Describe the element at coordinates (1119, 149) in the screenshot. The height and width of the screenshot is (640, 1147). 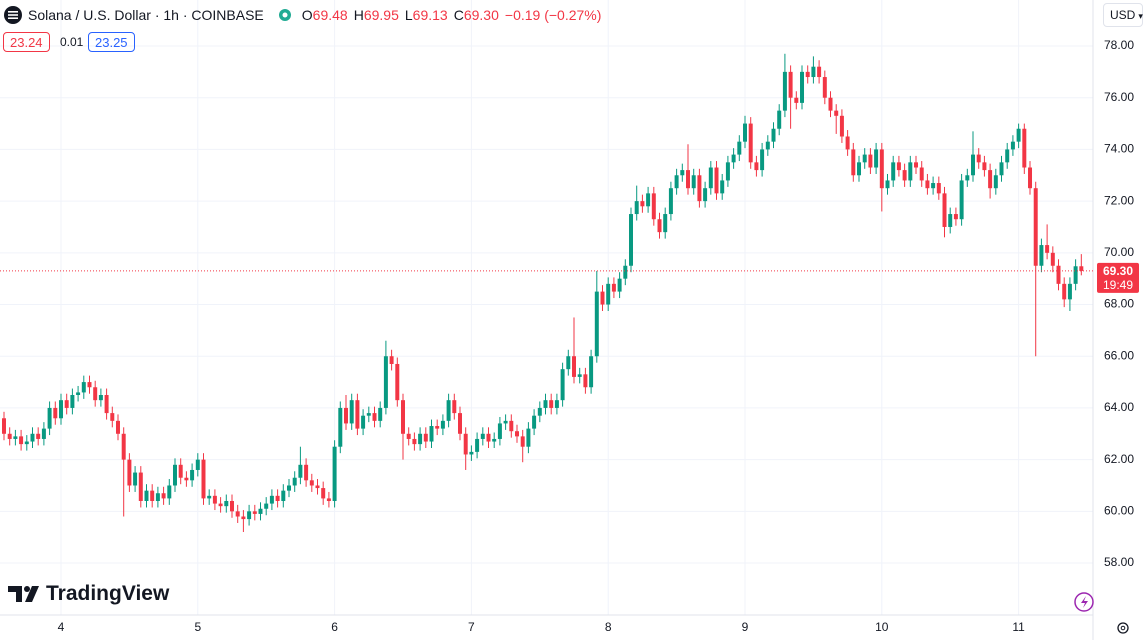
I see `y-tick-label: 74.00` at that location.